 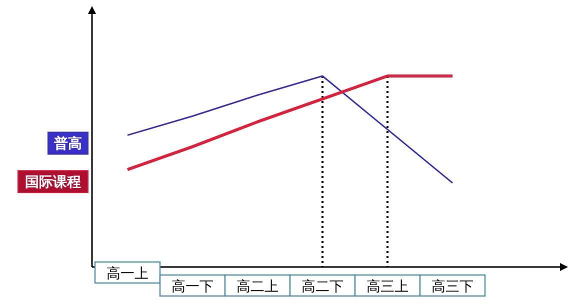 What do you see at coordinates (453, 287) in the screenshot?
I see `x-tick-label: 高三下` at bounding box center [453, 287].